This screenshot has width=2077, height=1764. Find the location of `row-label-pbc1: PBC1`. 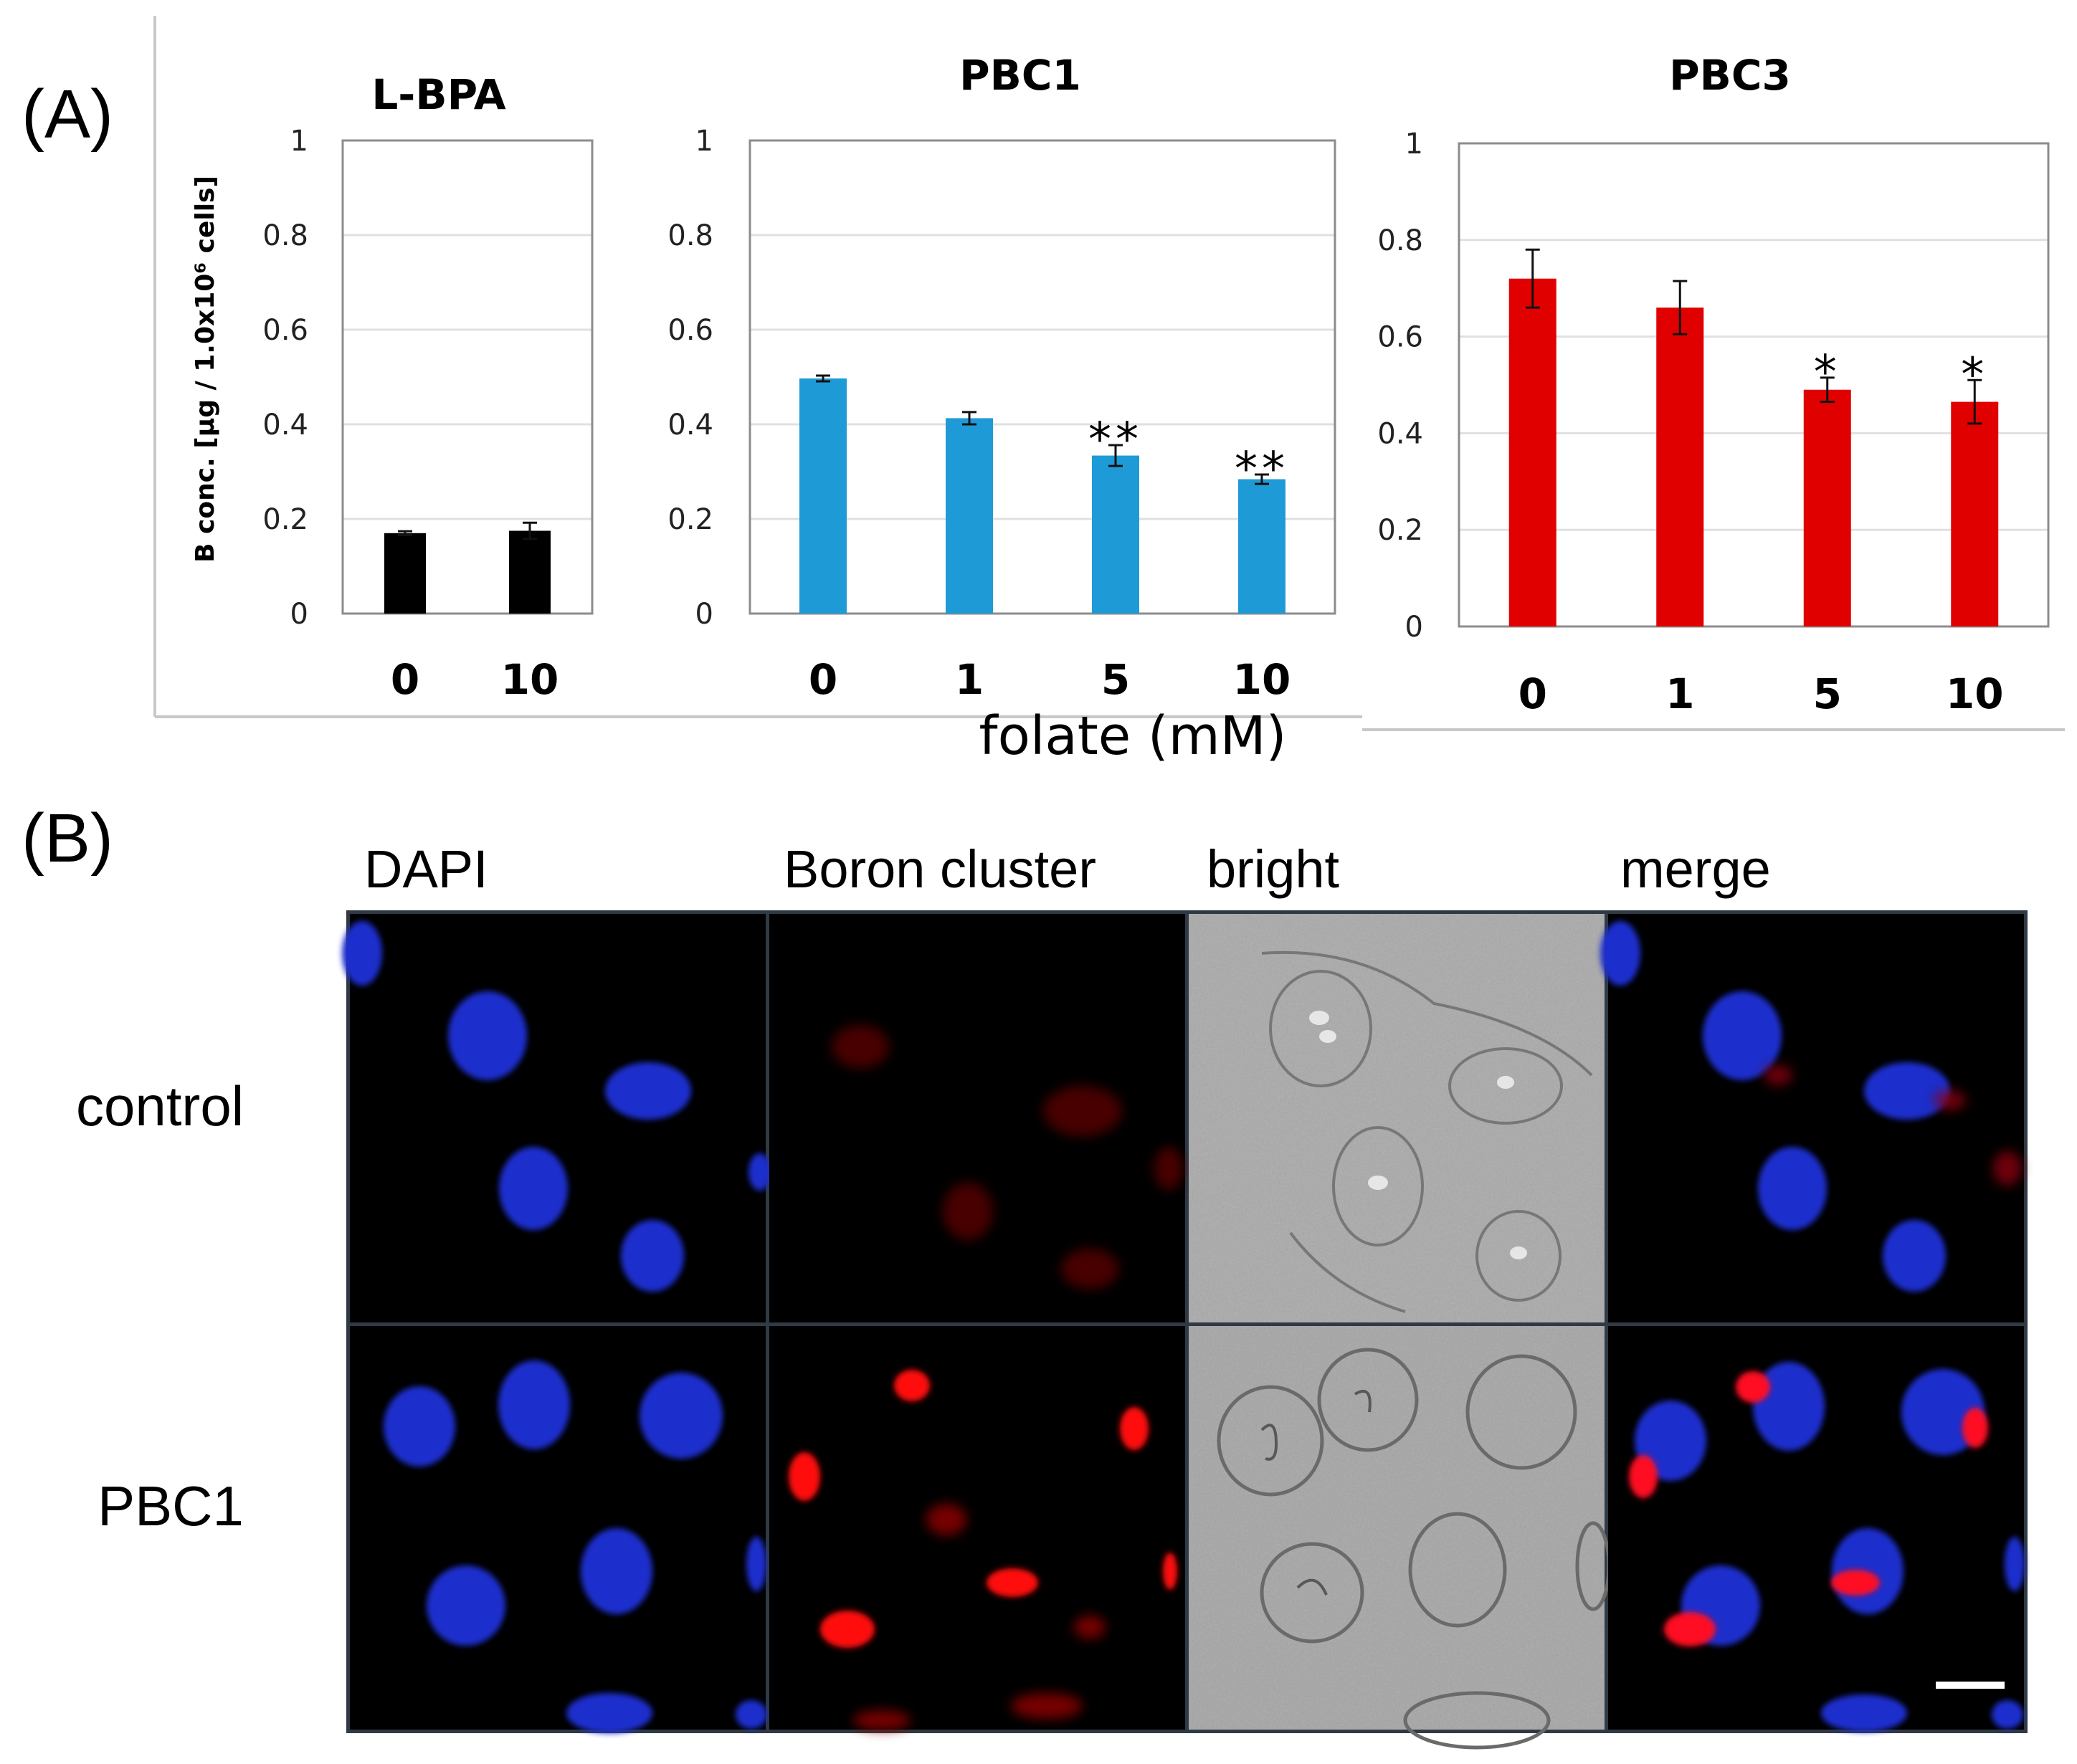

row-label-pbc1: PBC1 is located at coordinates (171, 1506).